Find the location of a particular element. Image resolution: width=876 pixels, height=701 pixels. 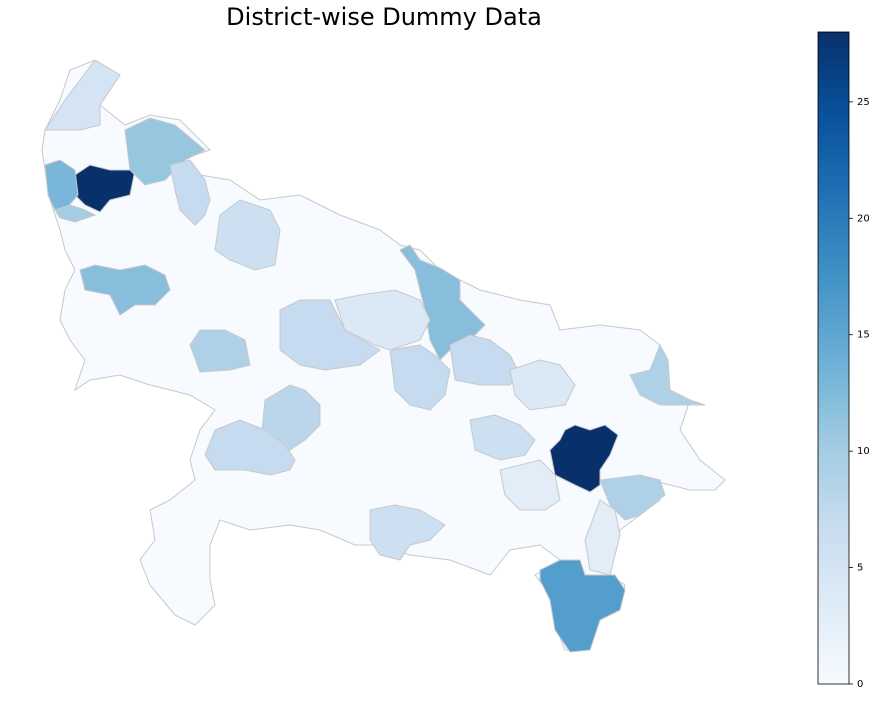

colorbar-tick-label: 15 is located at coordinates (863, 335).